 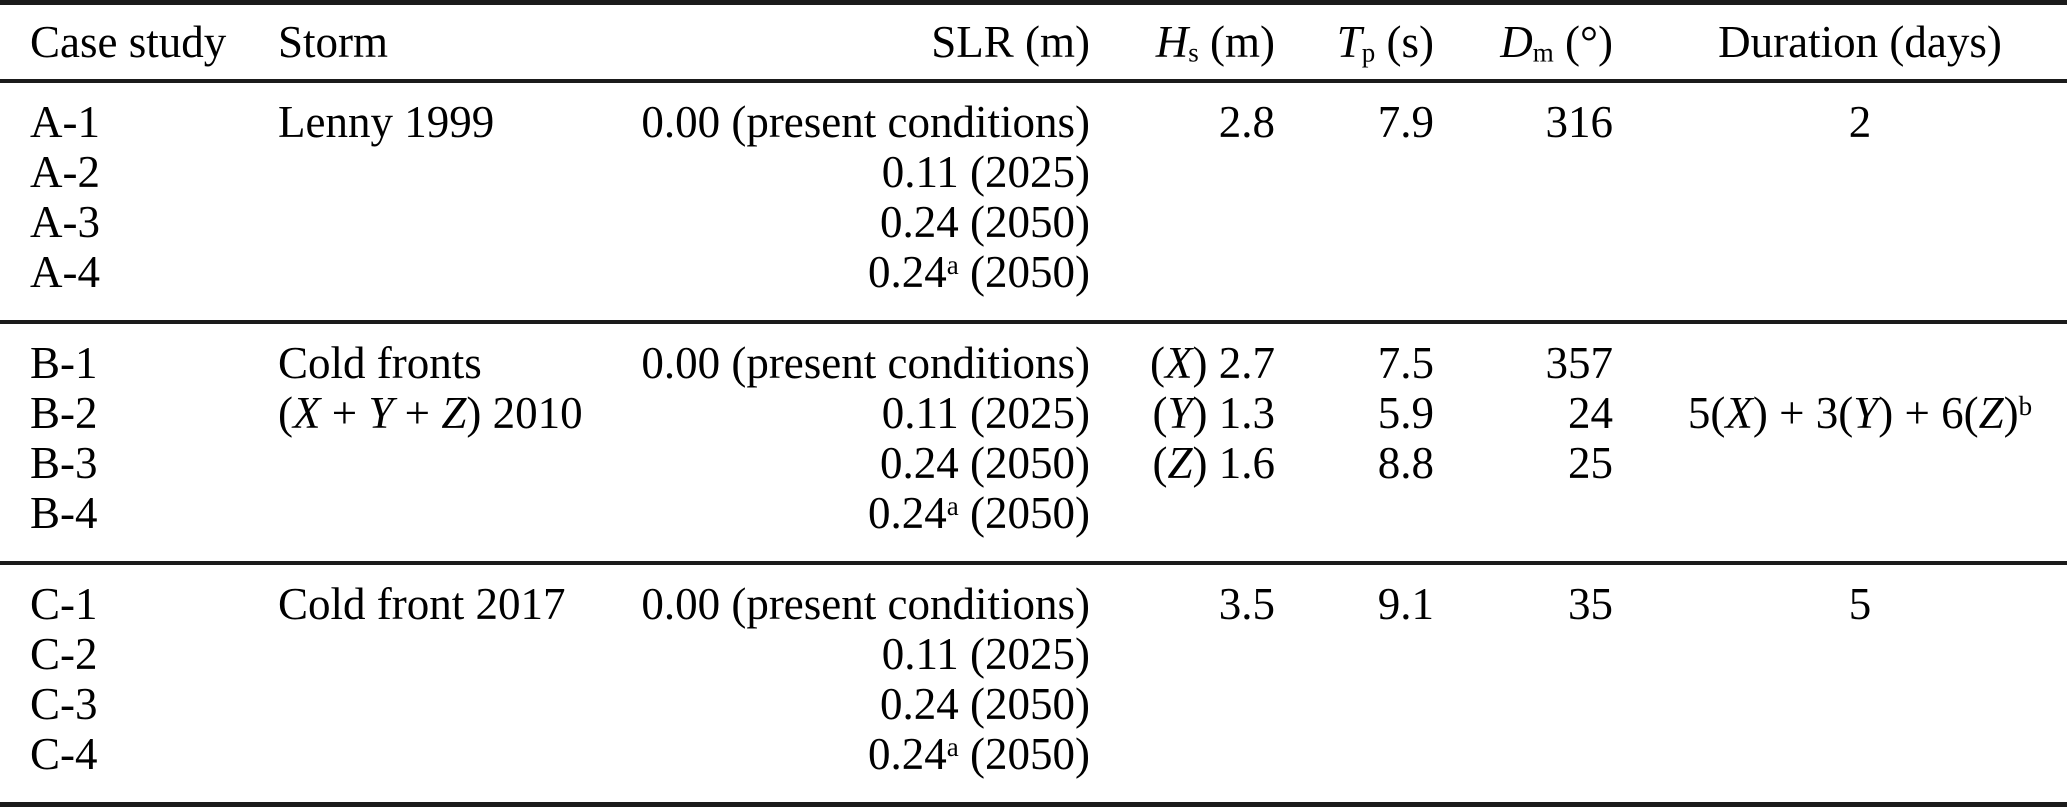 I want to click on text-segment: 5.9, so click(x=1405, y=413).